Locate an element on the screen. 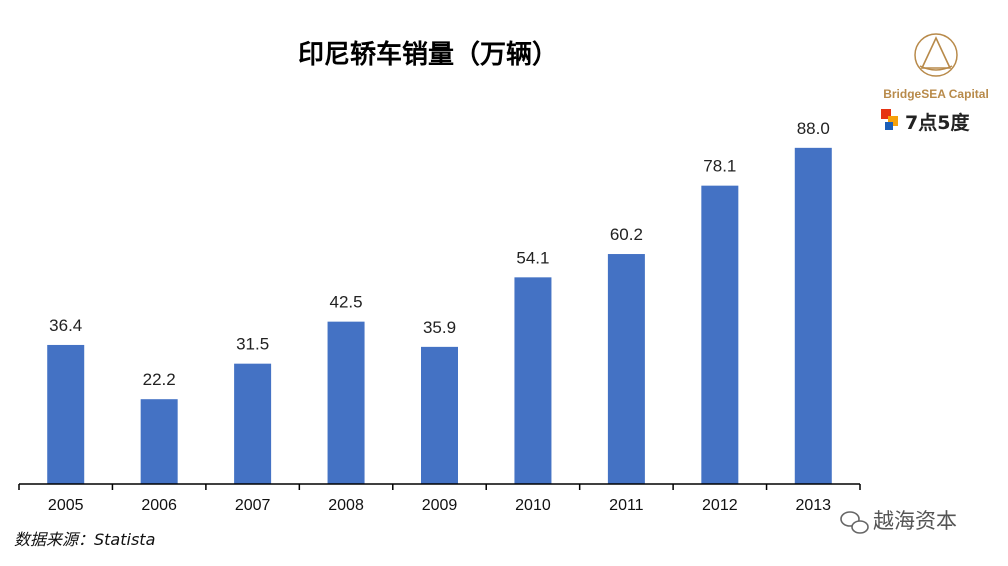 The width and height of the screenshot is (1008, 566). logo-ring-icon is located at coordinates (936, 55).